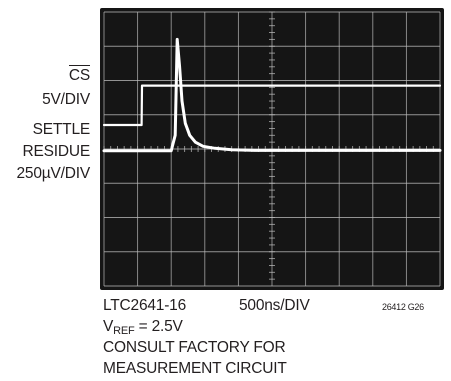 The image size is (451, 381). What do you see at coordinates (79, 74) in the screenshot?
I see `cs-channel-label: CS` at bounding box center [79, 74].